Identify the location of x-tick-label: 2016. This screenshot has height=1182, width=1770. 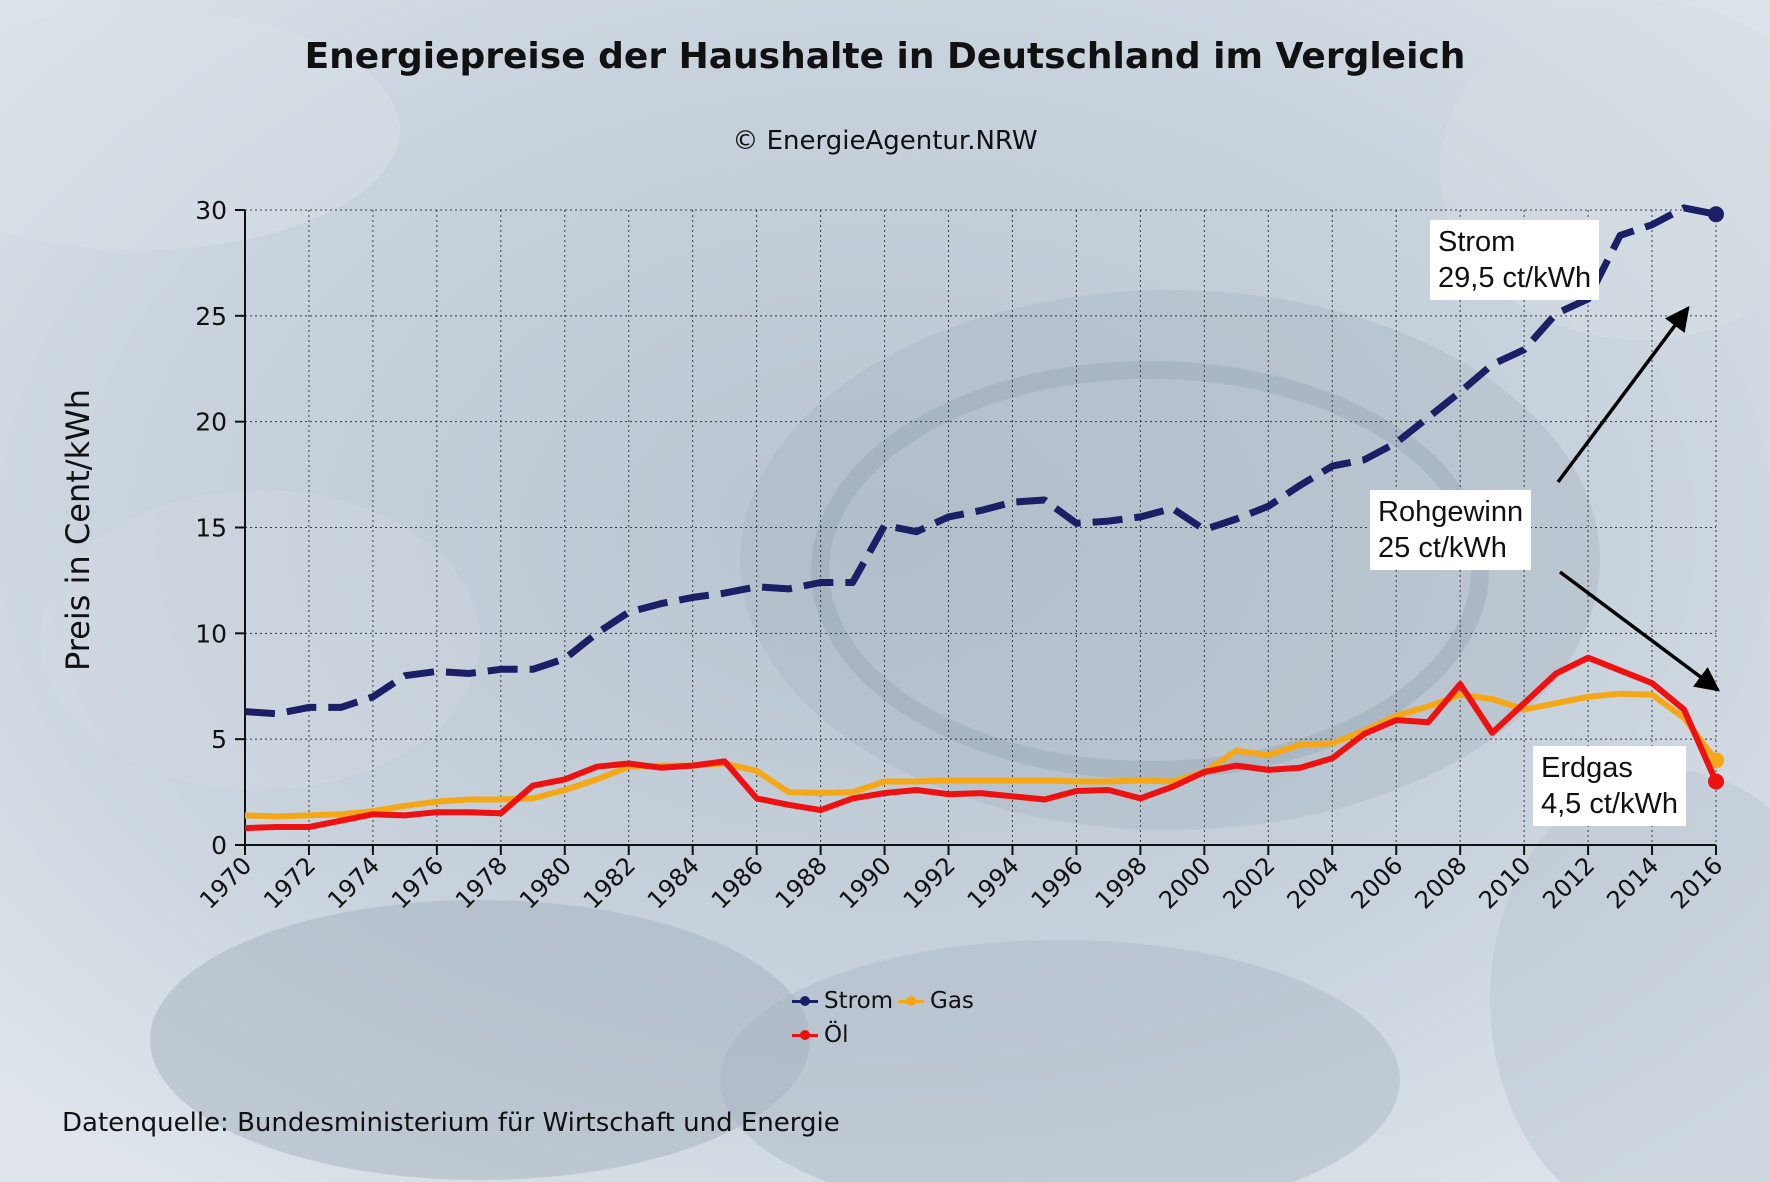
(1696, 882).